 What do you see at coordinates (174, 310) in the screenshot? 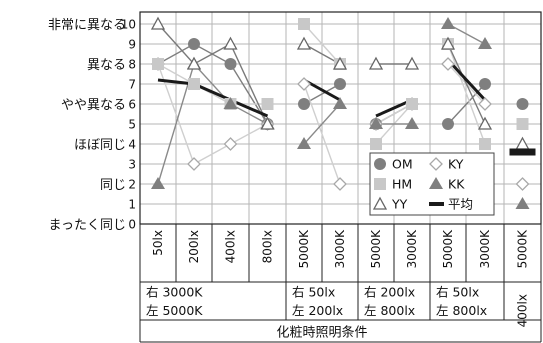
I see `group-label: 左 5000K` at bounding box center [174, 310].